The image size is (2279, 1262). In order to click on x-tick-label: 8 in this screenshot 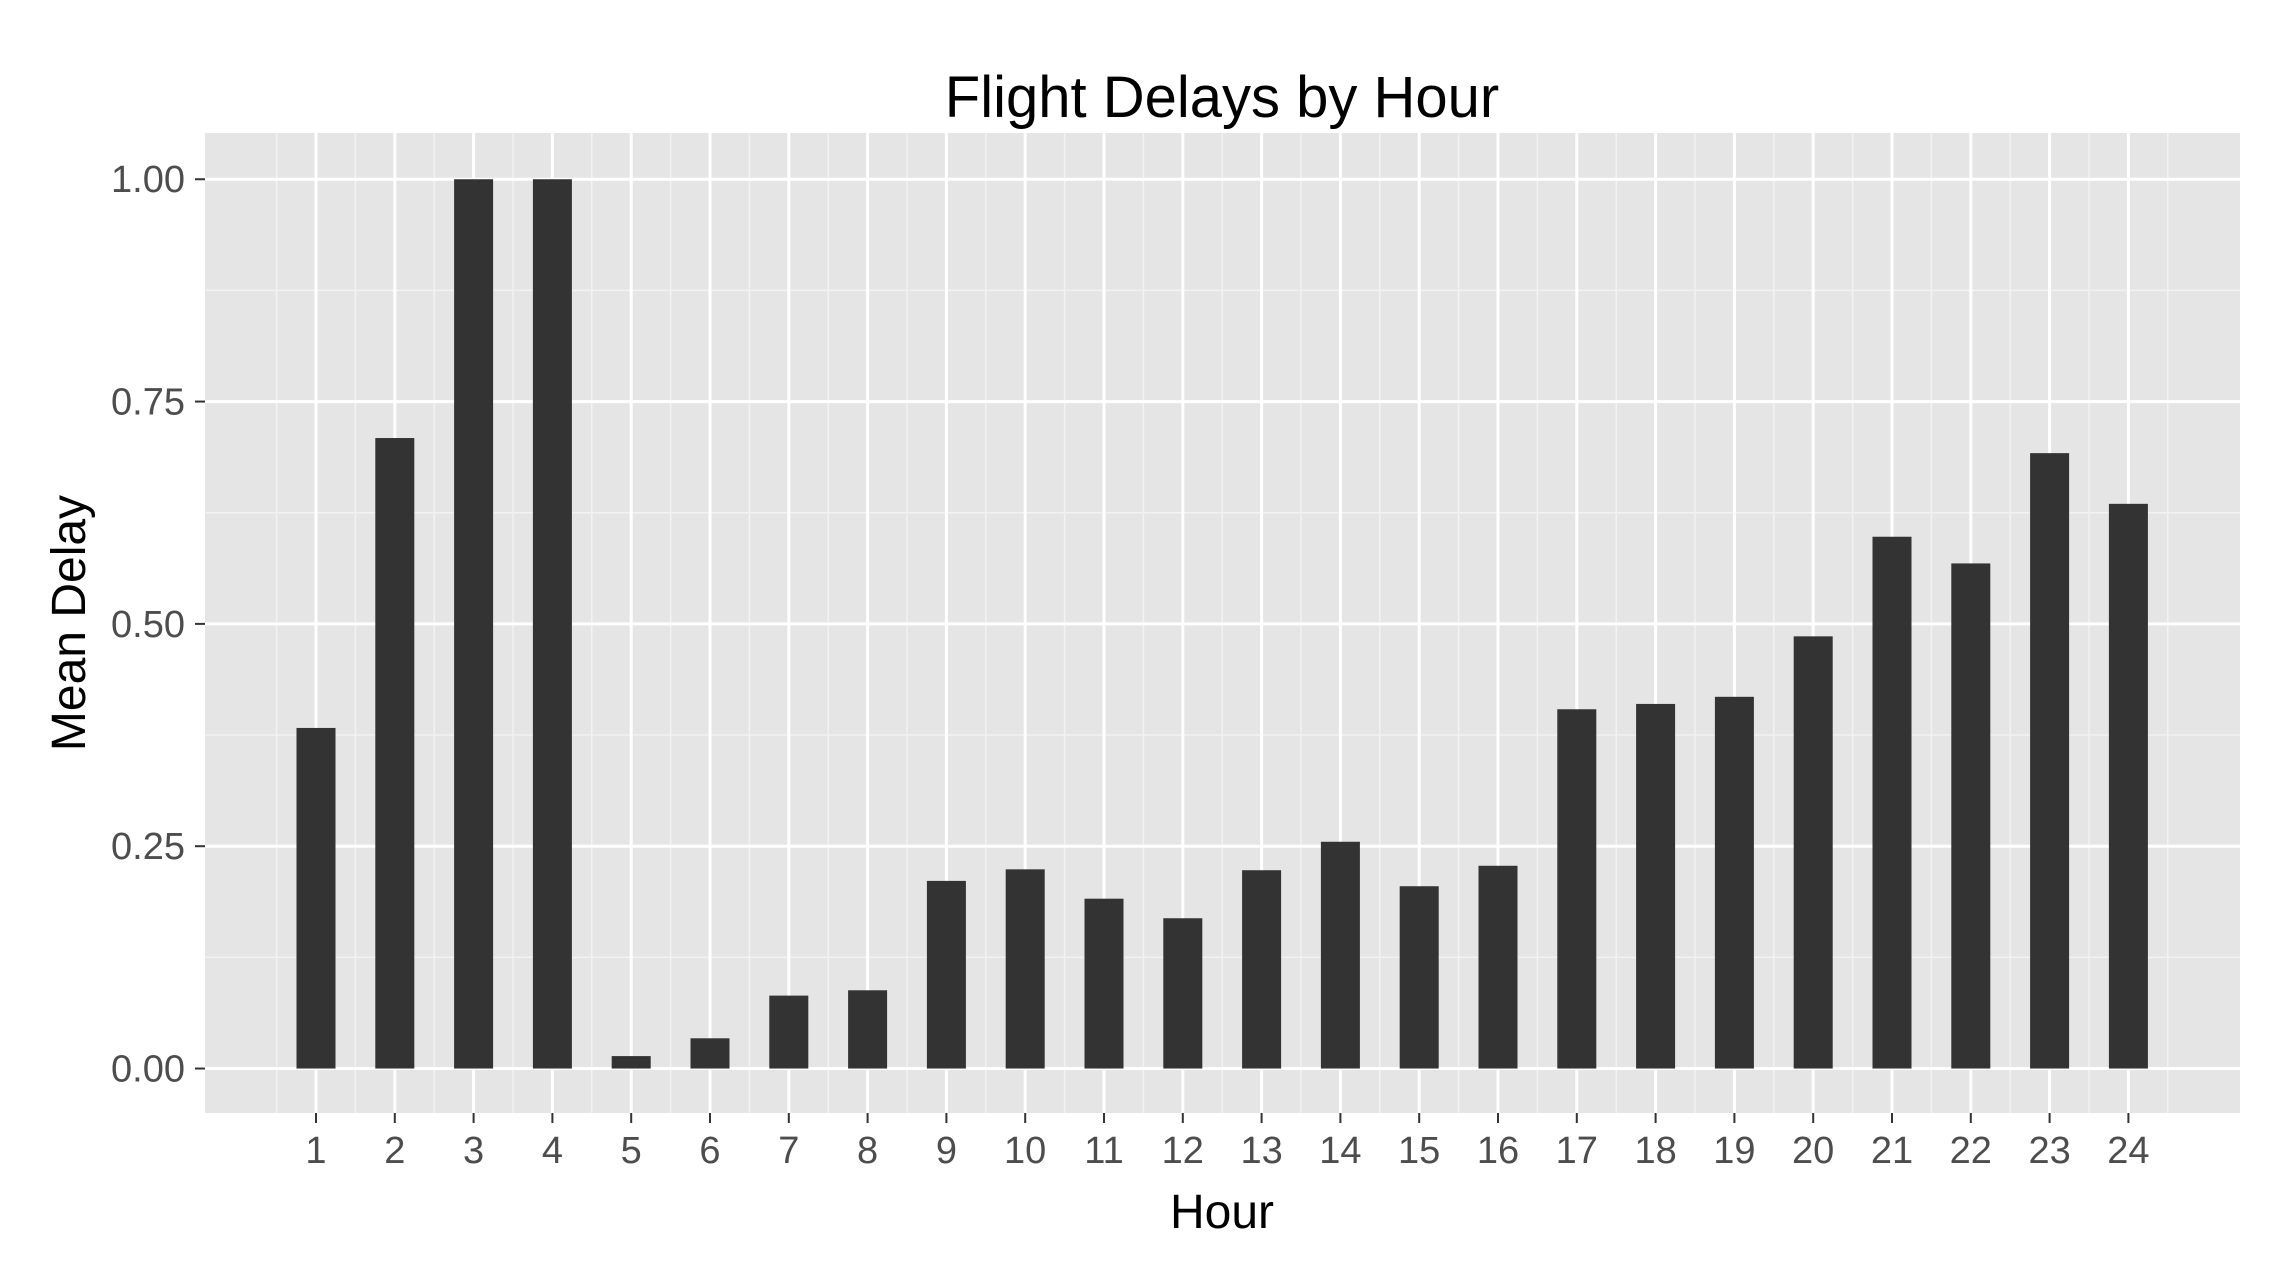, I will do `click(867, 1151)`.